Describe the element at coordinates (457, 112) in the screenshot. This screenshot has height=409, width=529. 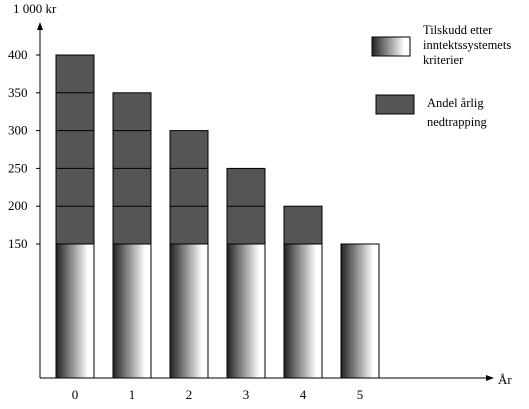
I see `legend-label-reduction: Andel årlig nedtrapping` at that location.